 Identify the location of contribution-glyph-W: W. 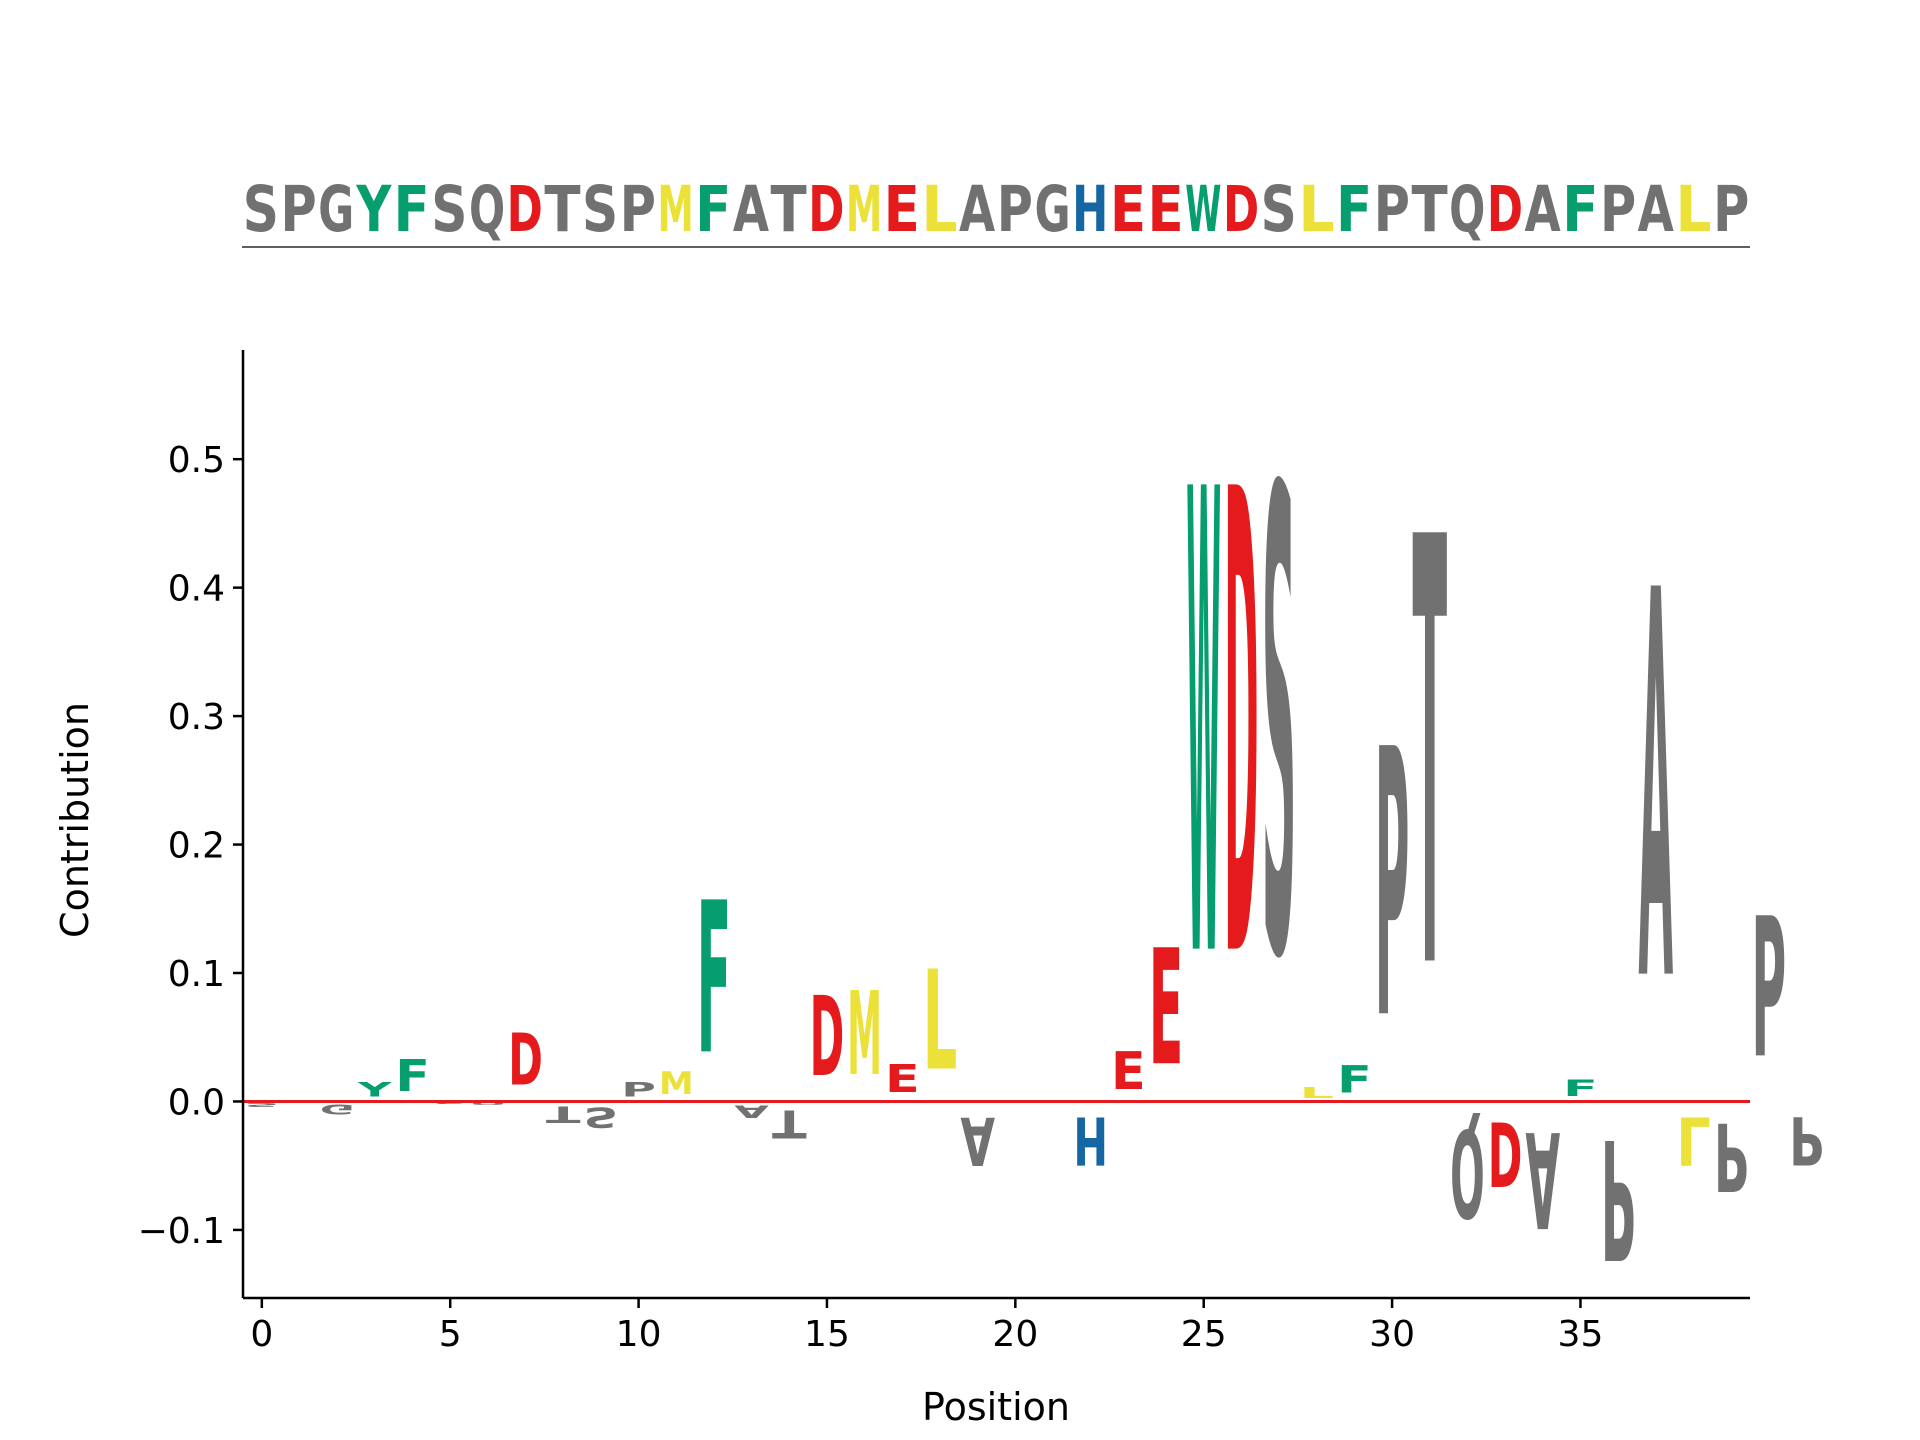
(1203, 730).